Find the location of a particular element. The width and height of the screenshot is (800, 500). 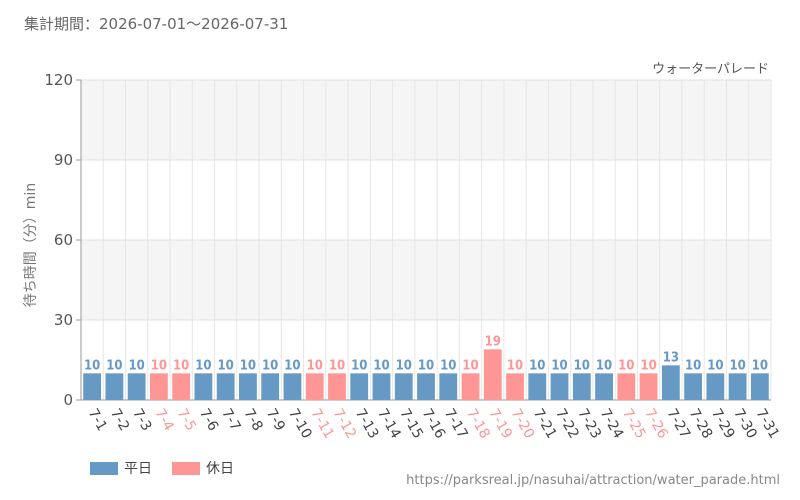

y-tick-label: 60 is located at coordinates (63, 240).